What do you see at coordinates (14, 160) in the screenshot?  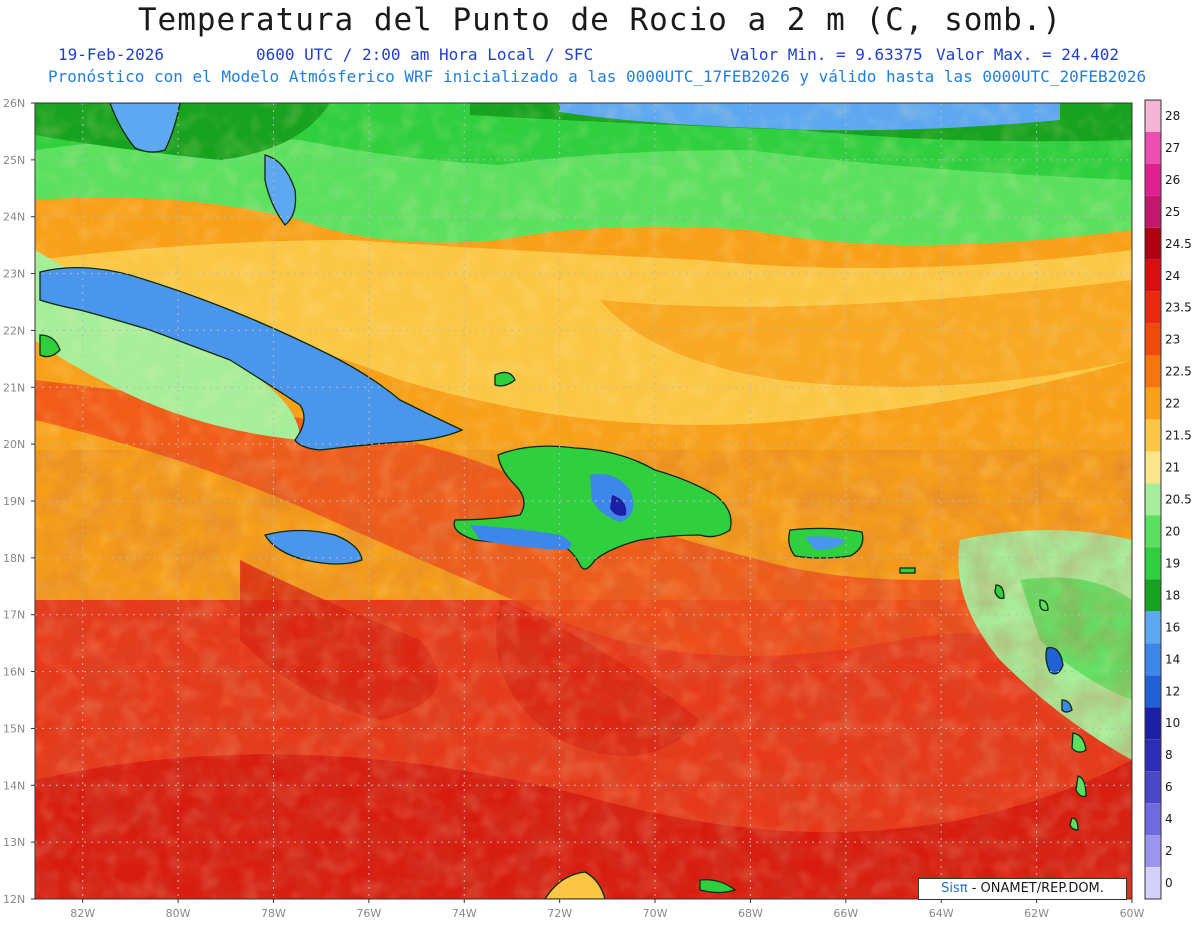 I see `lat-label: 25N` at bounding box center [14, 160].